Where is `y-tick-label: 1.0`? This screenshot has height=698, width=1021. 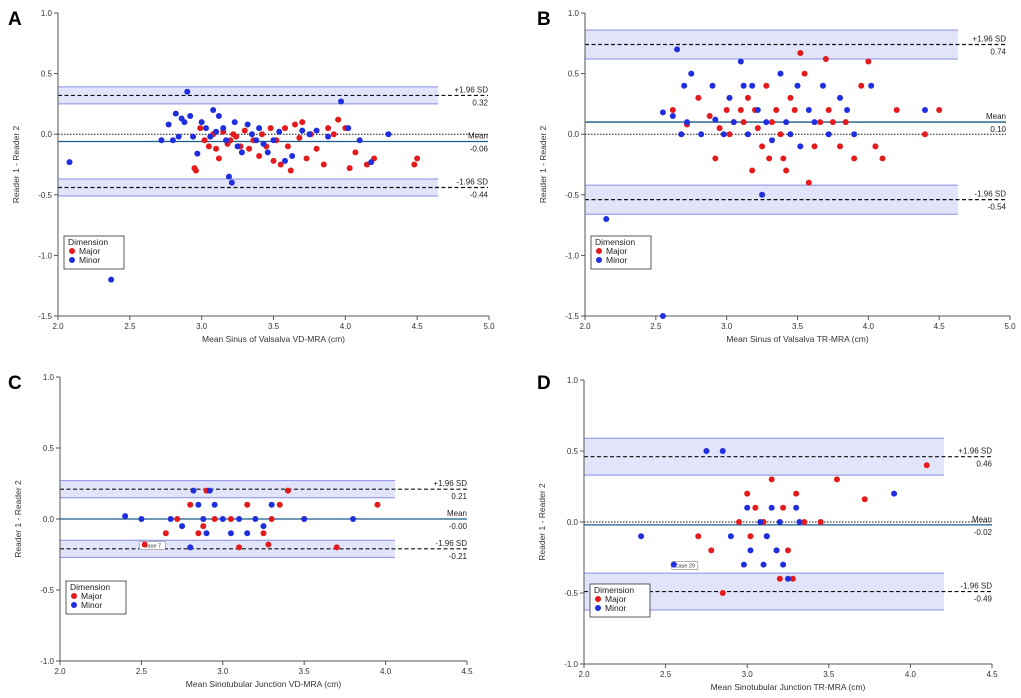 y-tick-label: 1.0 is located at coordinates (47, 13).